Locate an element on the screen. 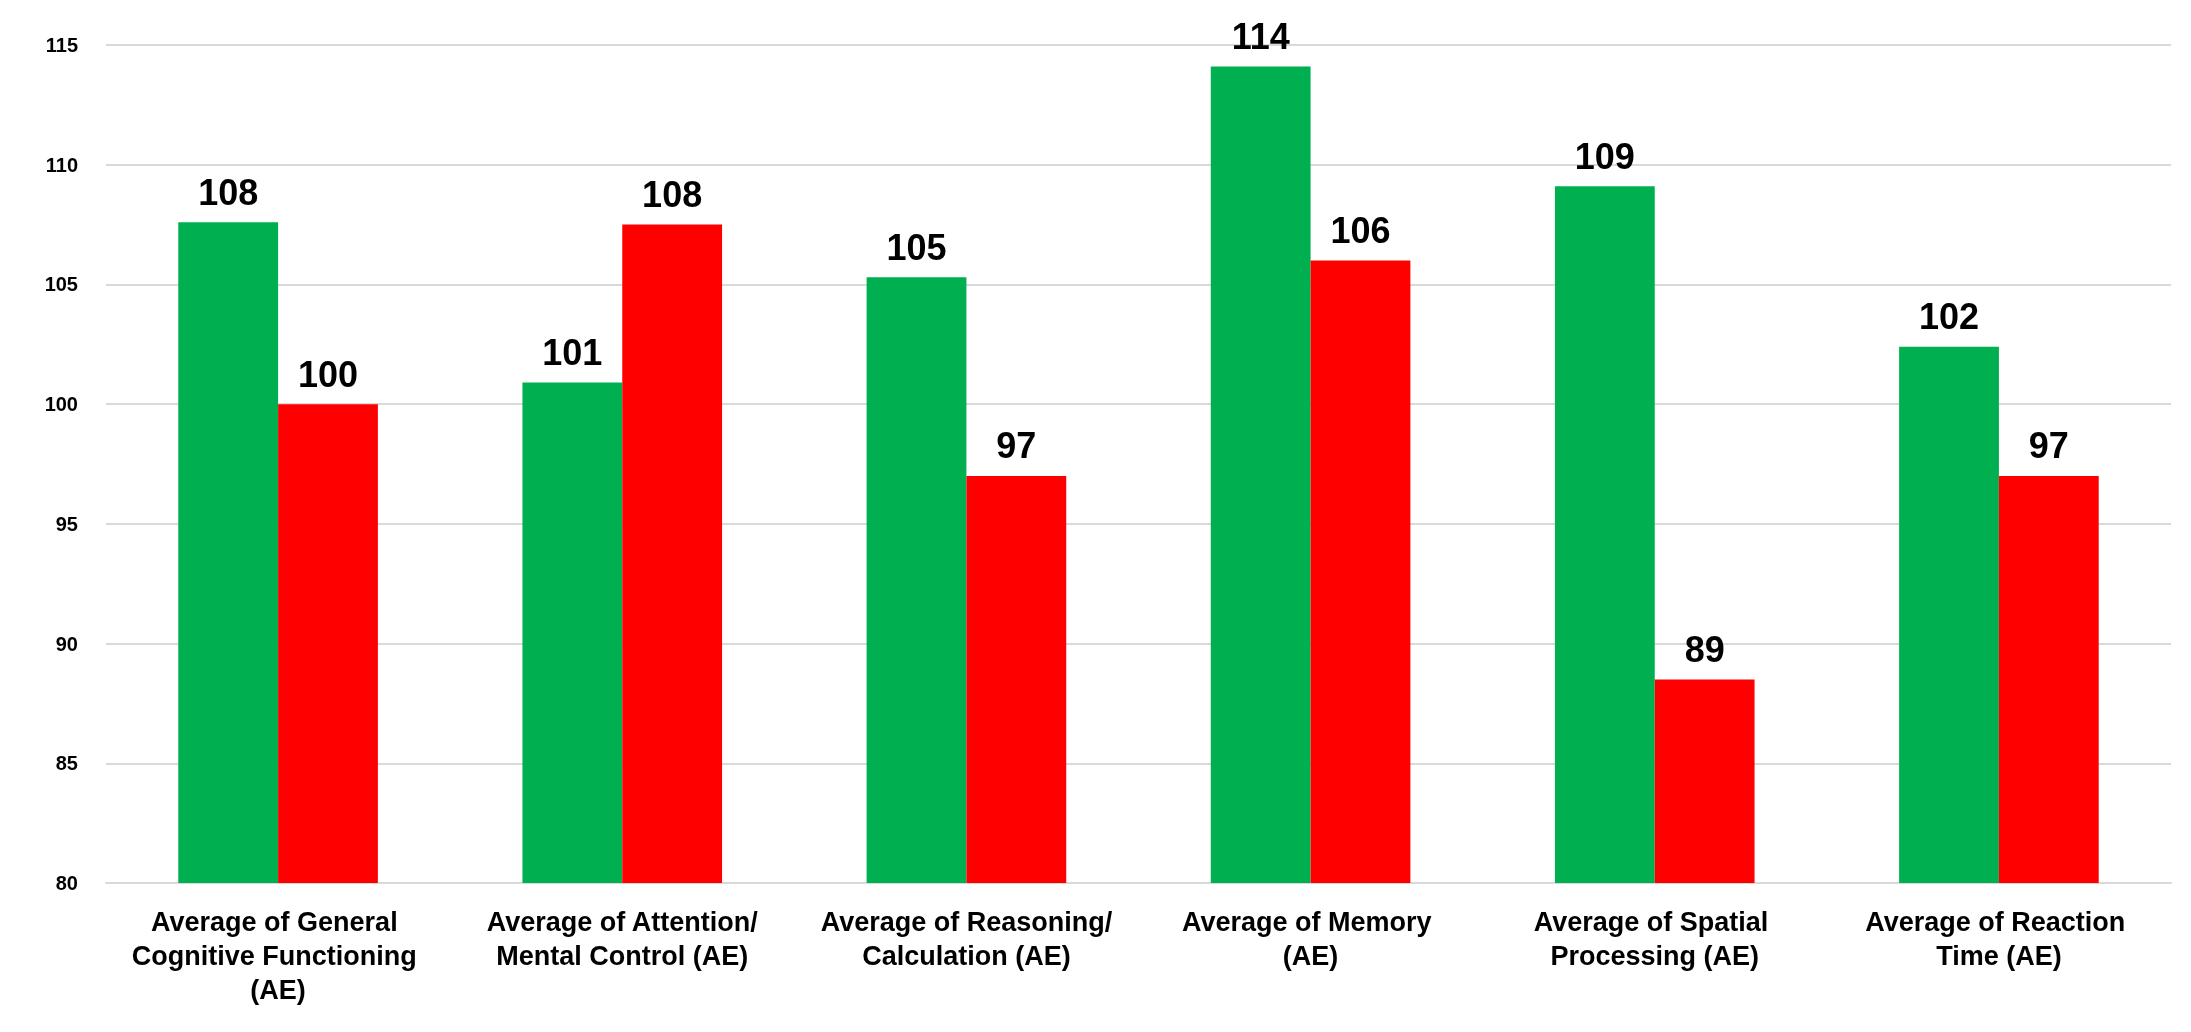 The width and height of the screenshot is (2191, 1032). x-tick-label: Average of Attention/Mental Control (AE) is located at coordinates (622, 939).